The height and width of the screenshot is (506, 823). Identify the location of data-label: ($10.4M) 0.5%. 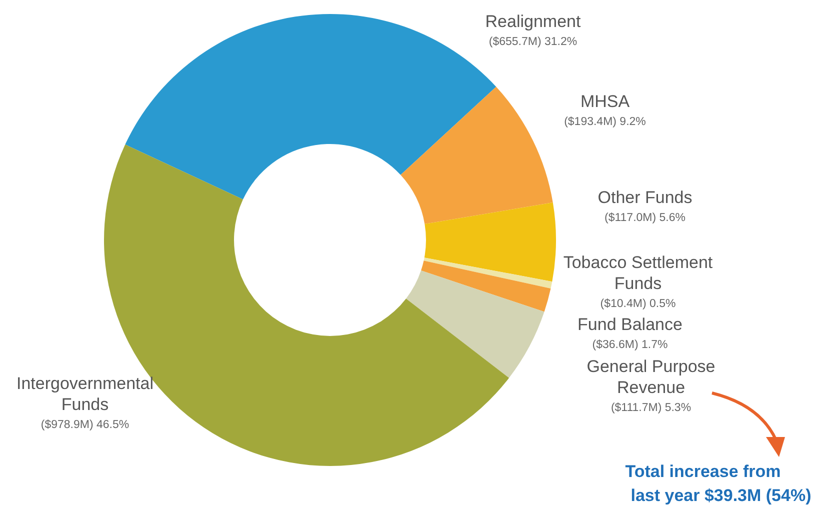
(638, 304).